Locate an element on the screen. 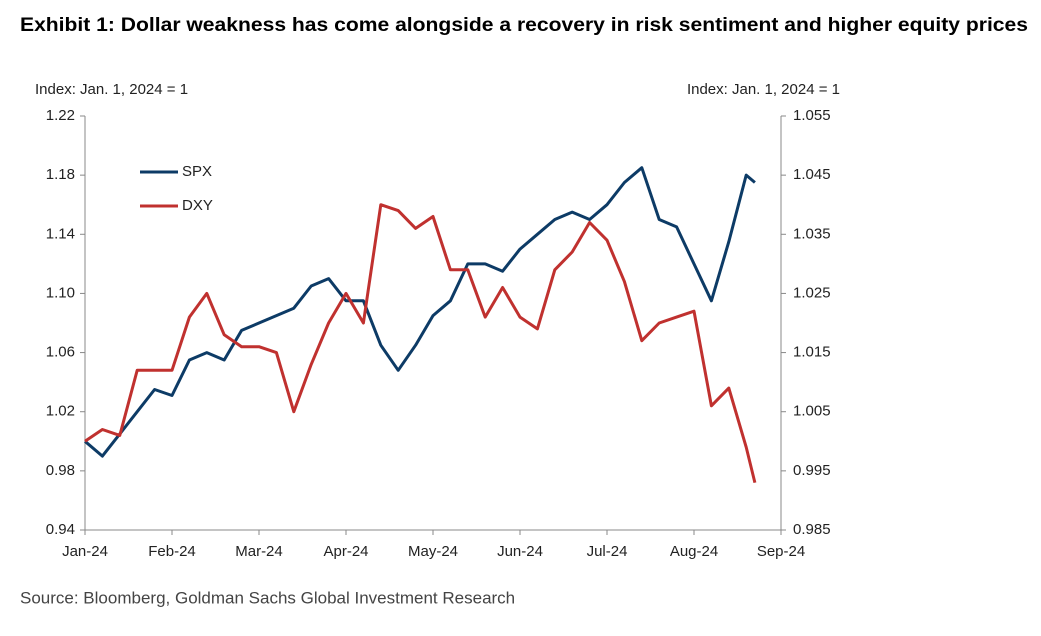  x-tick-label: Sep-24 is located at coordinates (781, 551).